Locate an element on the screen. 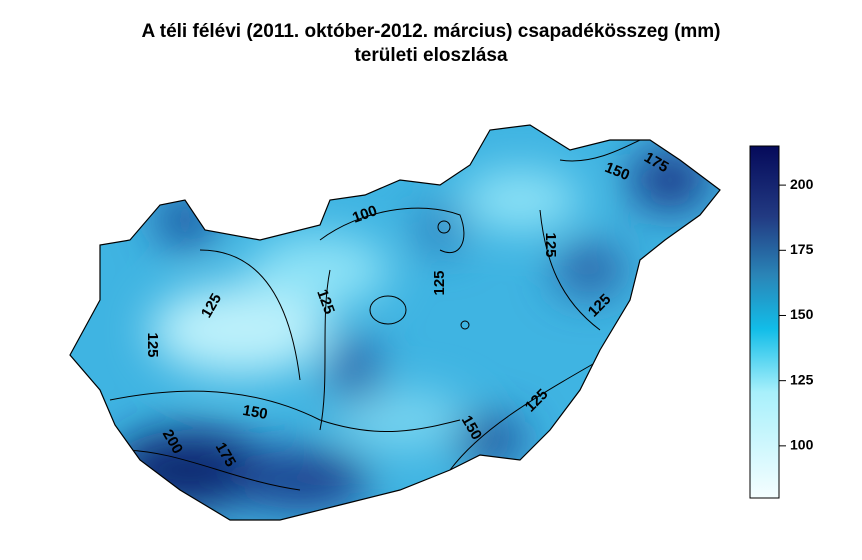  colorbar-gradient is located at coordinates (764, 322).